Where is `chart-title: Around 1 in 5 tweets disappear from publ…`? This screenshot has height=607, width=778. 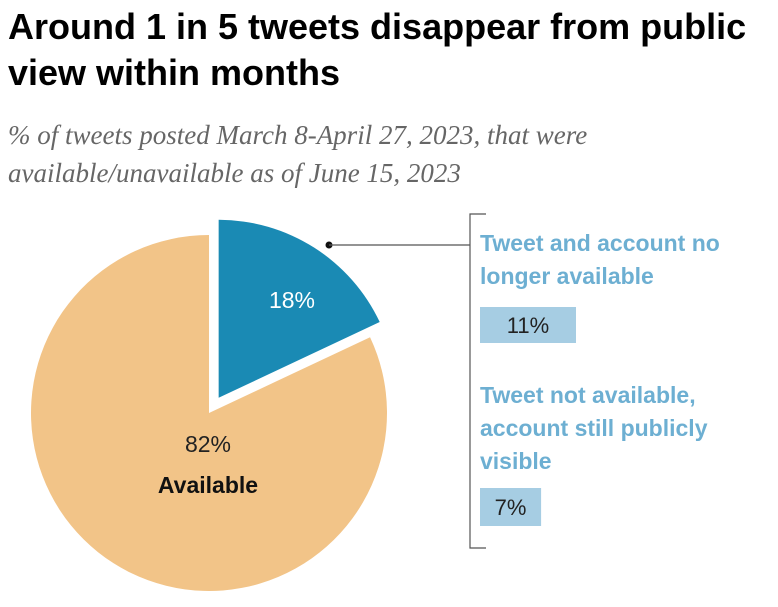 chart-title: Around 1 in 5 tweets disappear from publ… is located at coordinates (377, 49).